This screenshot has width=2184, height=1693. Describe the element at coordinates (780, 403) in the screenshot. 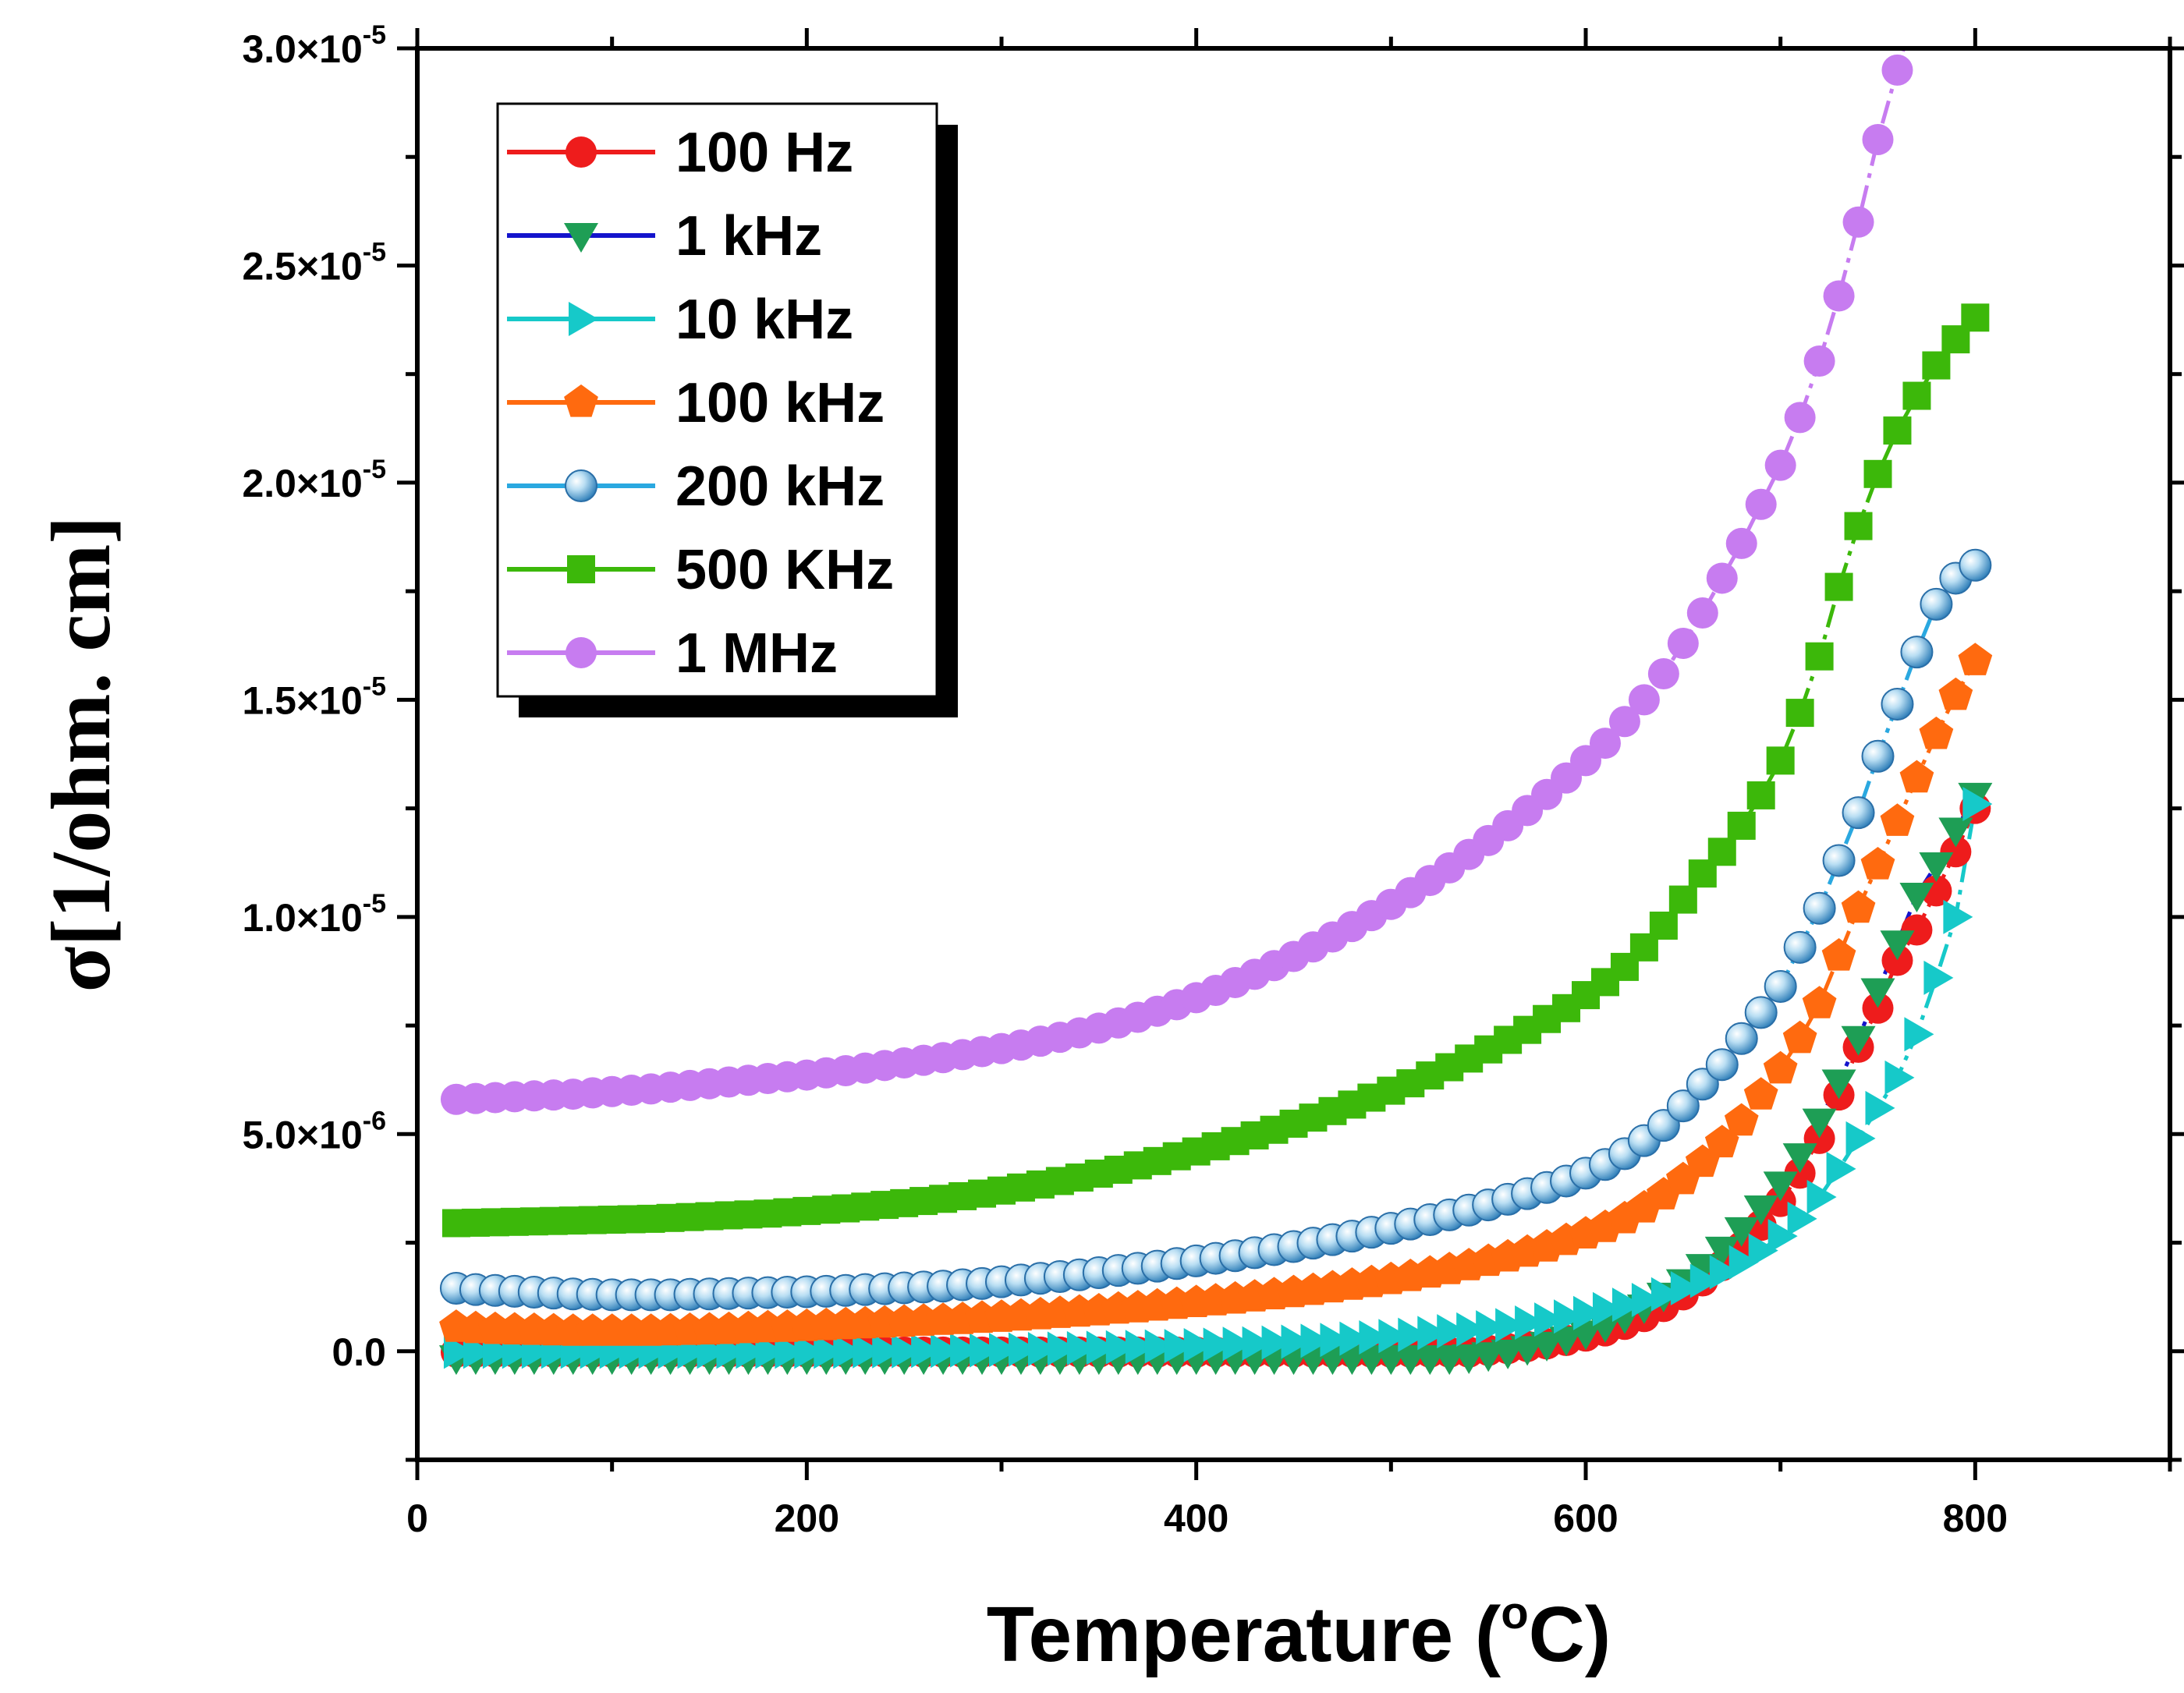

I see `legend-label: 100 kHz` at that location.